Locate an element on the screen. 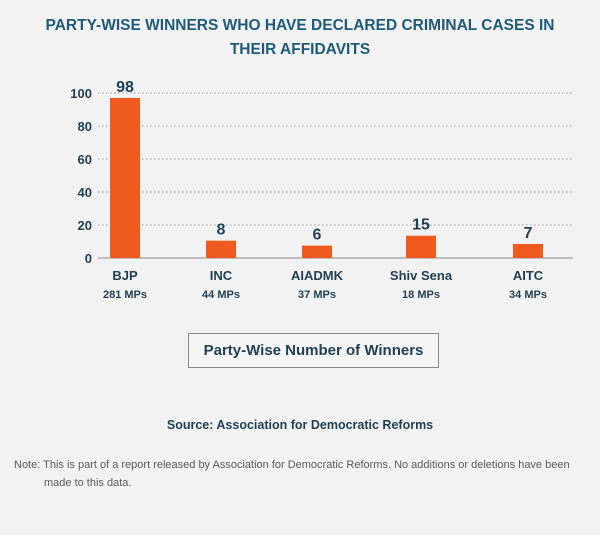 The height and width of the screenshot is (535, 600). legend-label: Party-Wise Number of Winners is located at coordinates (313, 350).